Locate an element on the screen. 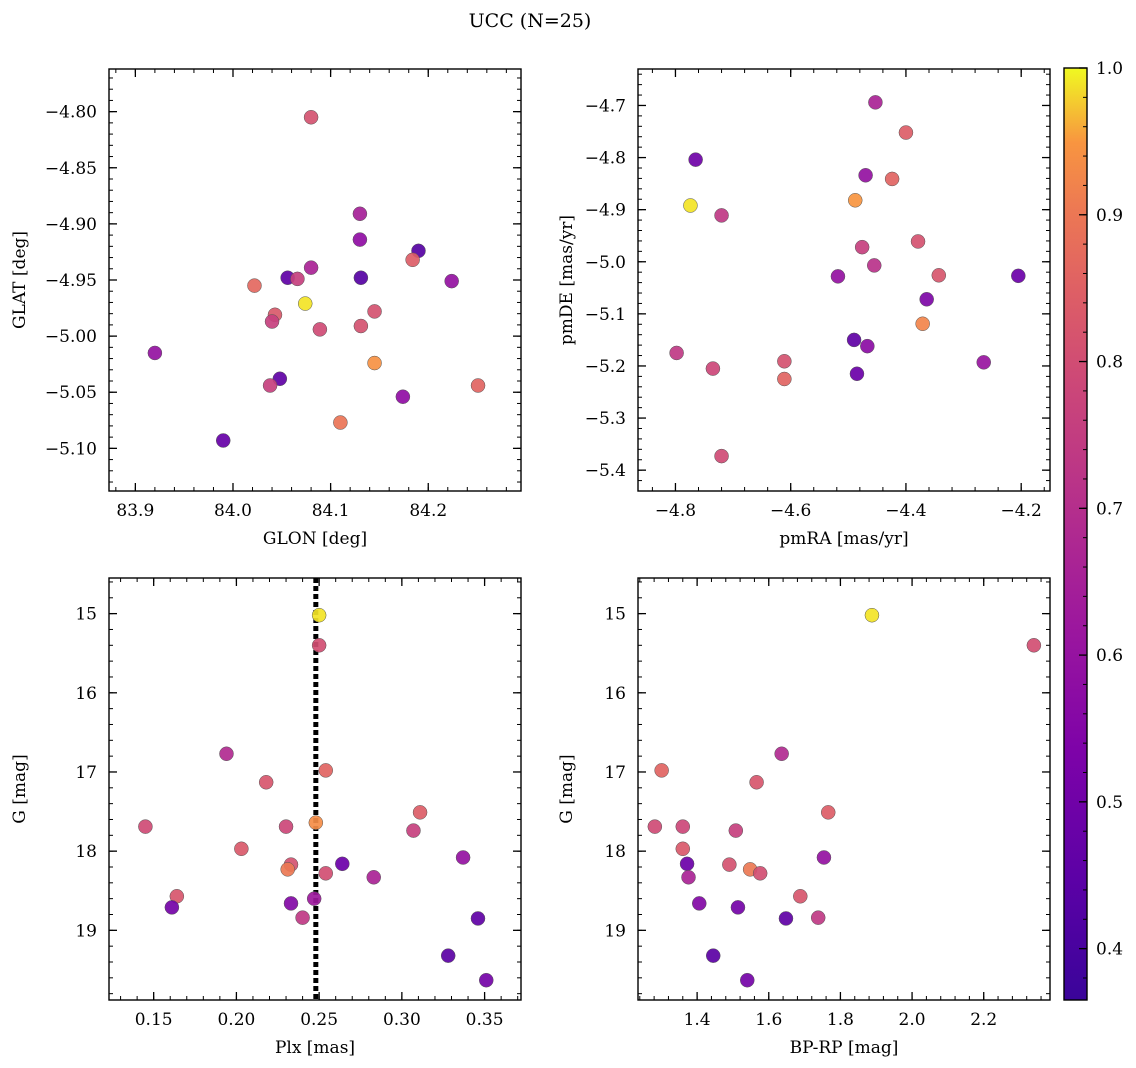 This screenshot has height=1068, width=1136. y-tick-label: −5.05 is located at coordinates (71, 393).